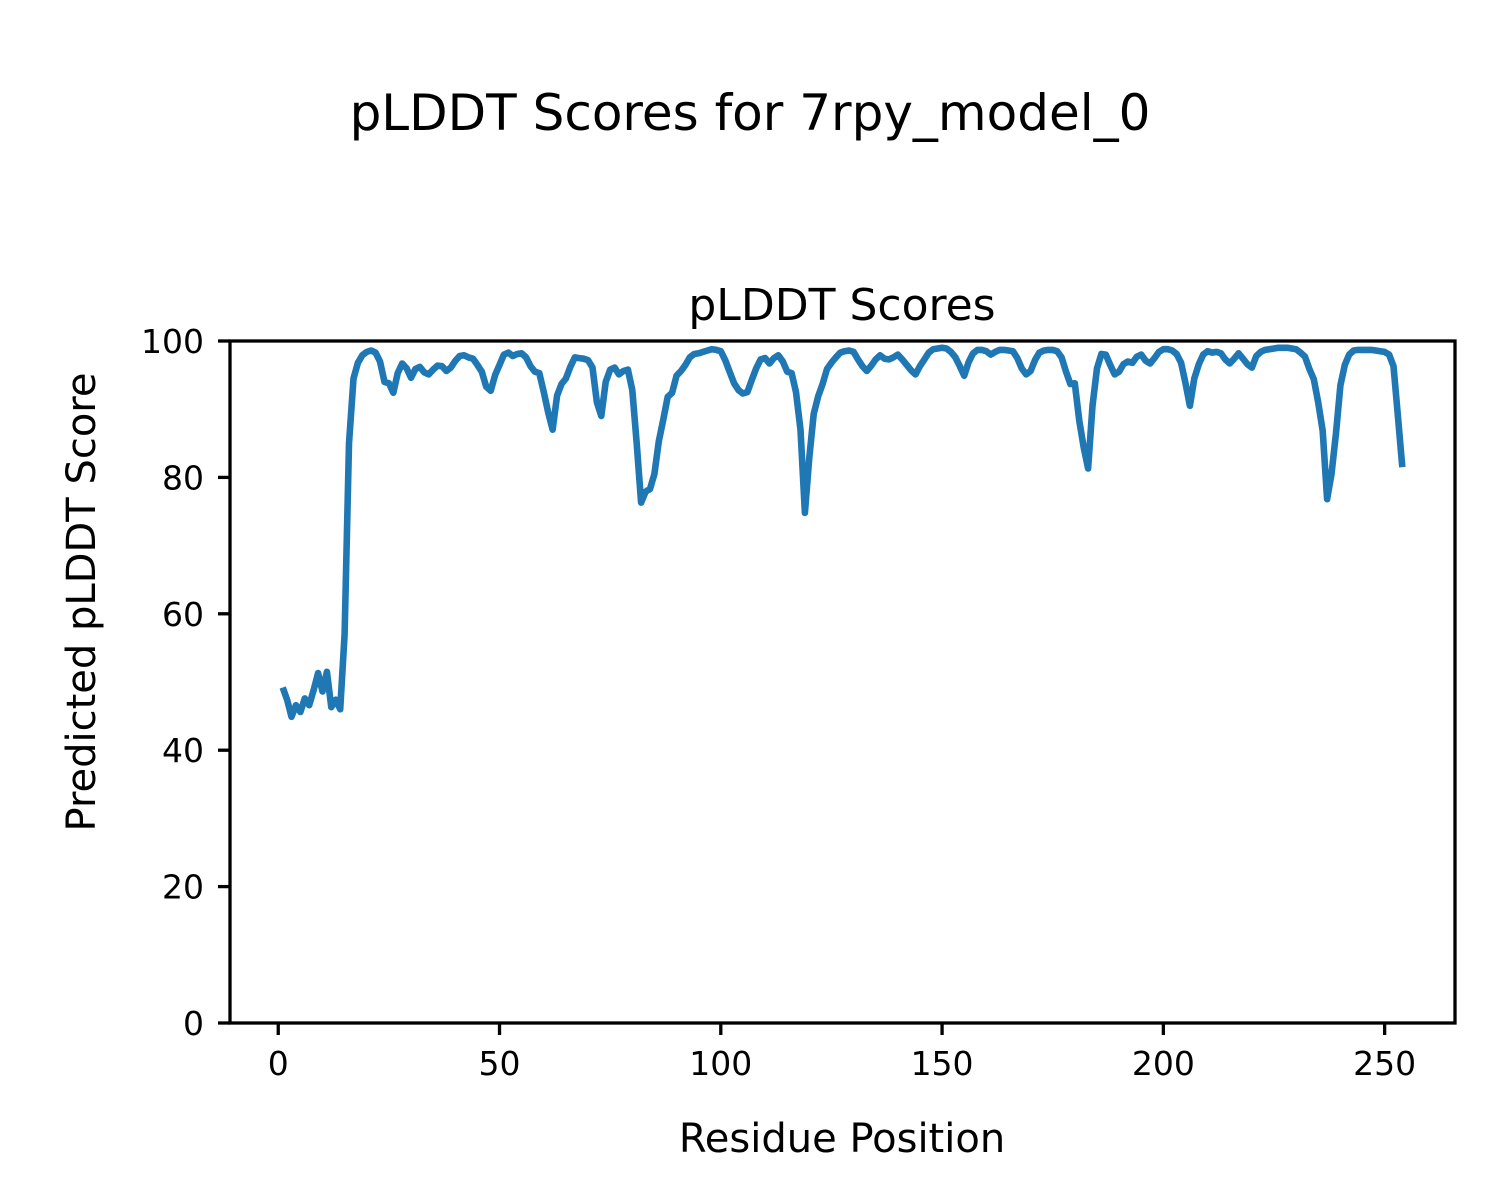  I want to click on x-axis-ticks: 0 50 100 150 200 250, so click(842, 1053).